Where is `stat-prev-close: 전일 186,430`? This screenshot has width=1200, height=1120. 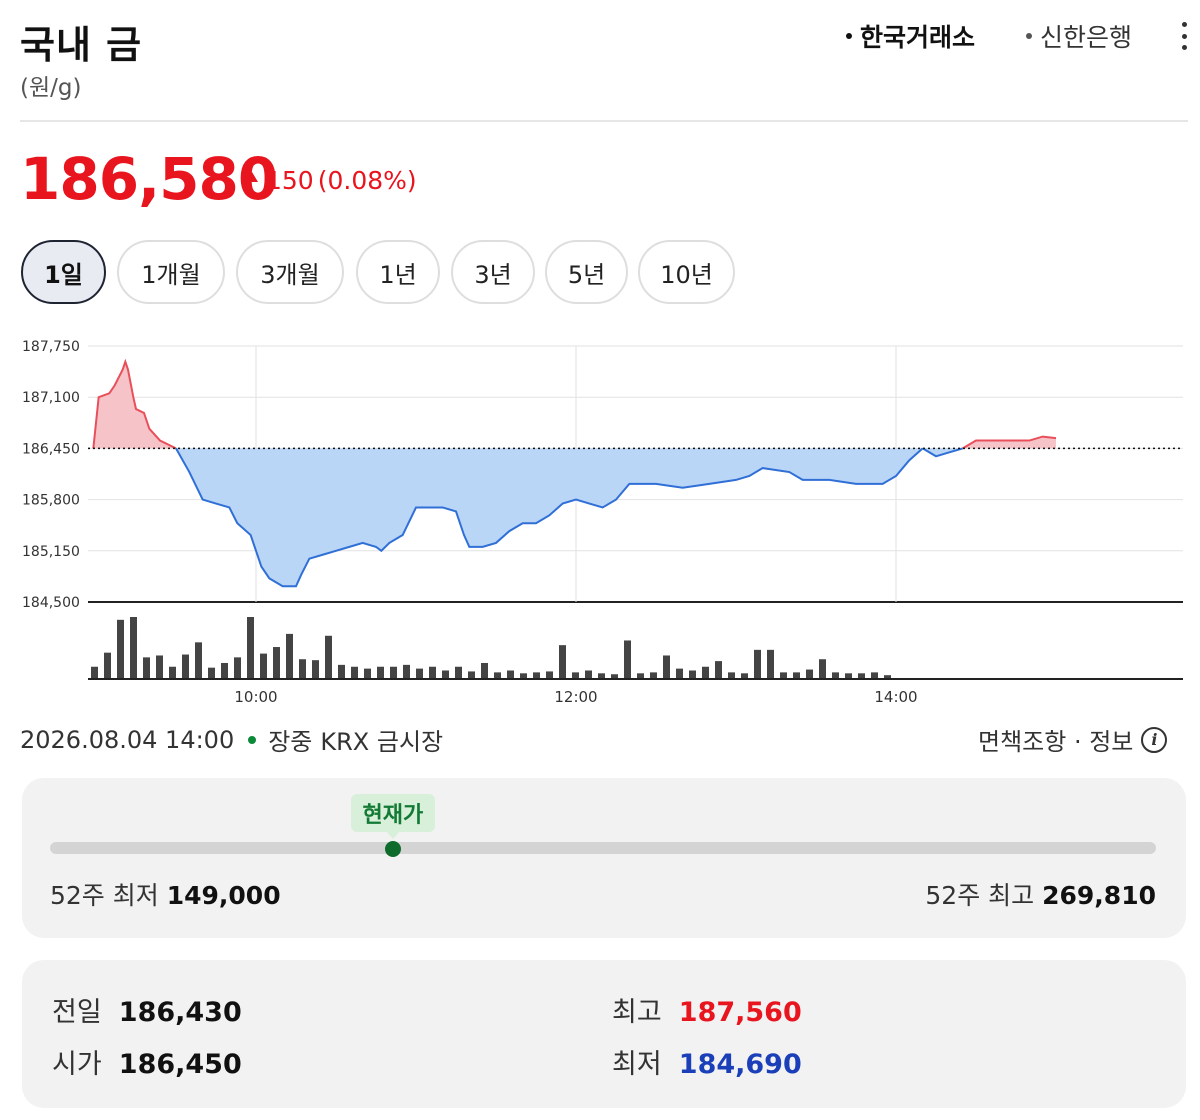 stat-prev-close: 전일 186,430 is located at coordinates (147, 1009).